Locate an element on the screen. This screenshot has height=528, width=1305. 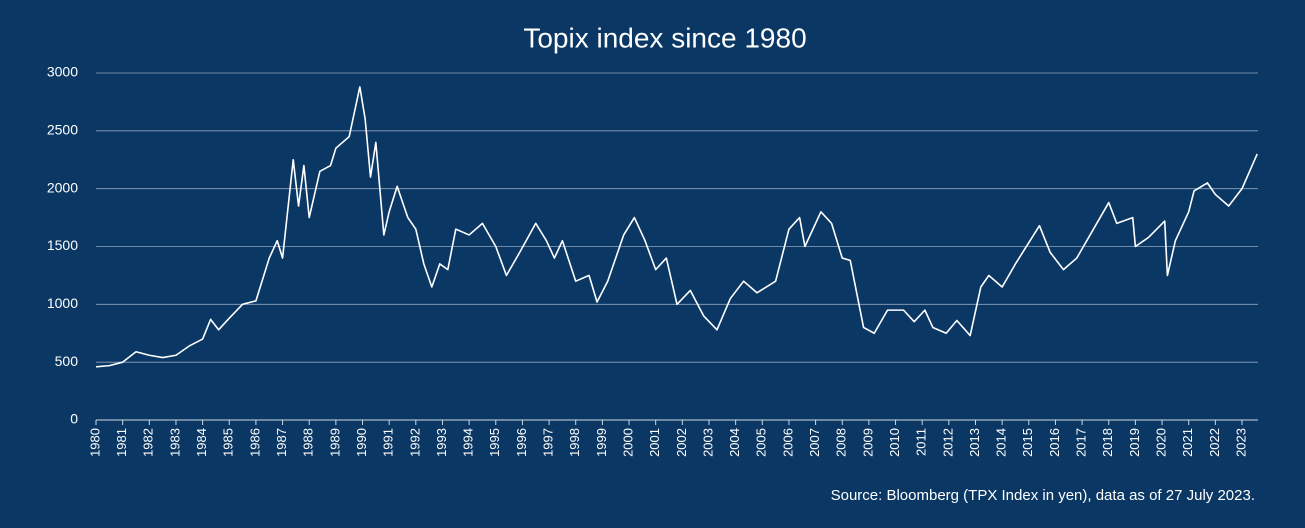
x-tick-label: 2004 is located at coordinates (734, 442).